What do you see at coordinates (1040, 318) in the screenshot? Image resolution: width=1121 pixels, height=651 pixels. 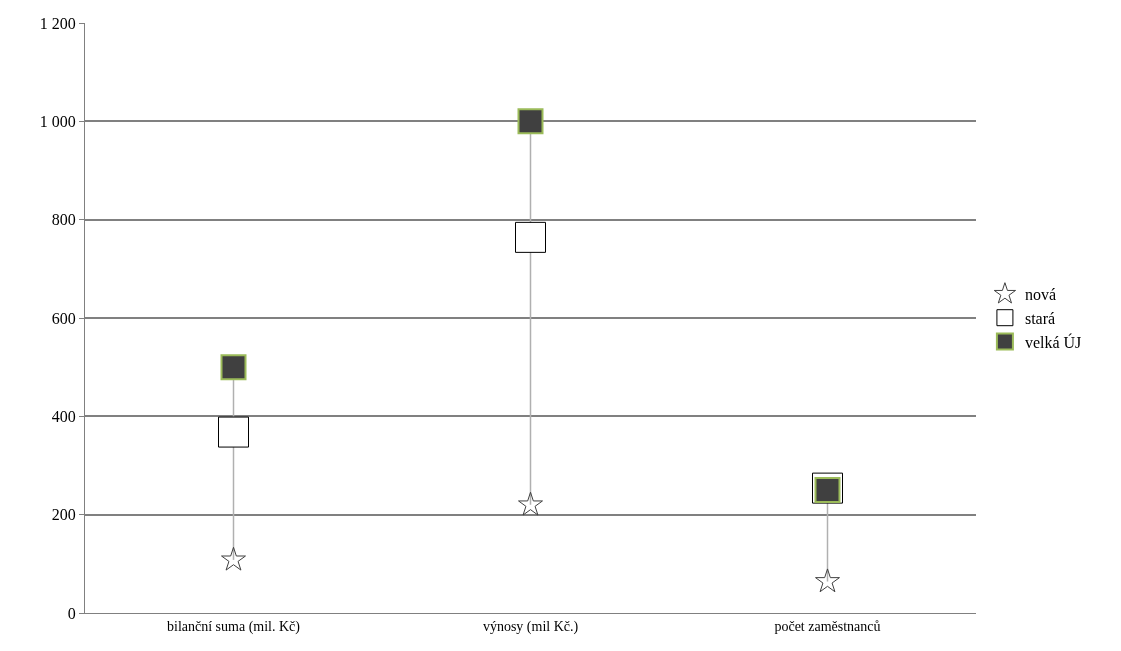 I see `legend-label: stará` at bounding box center [1040, 318].